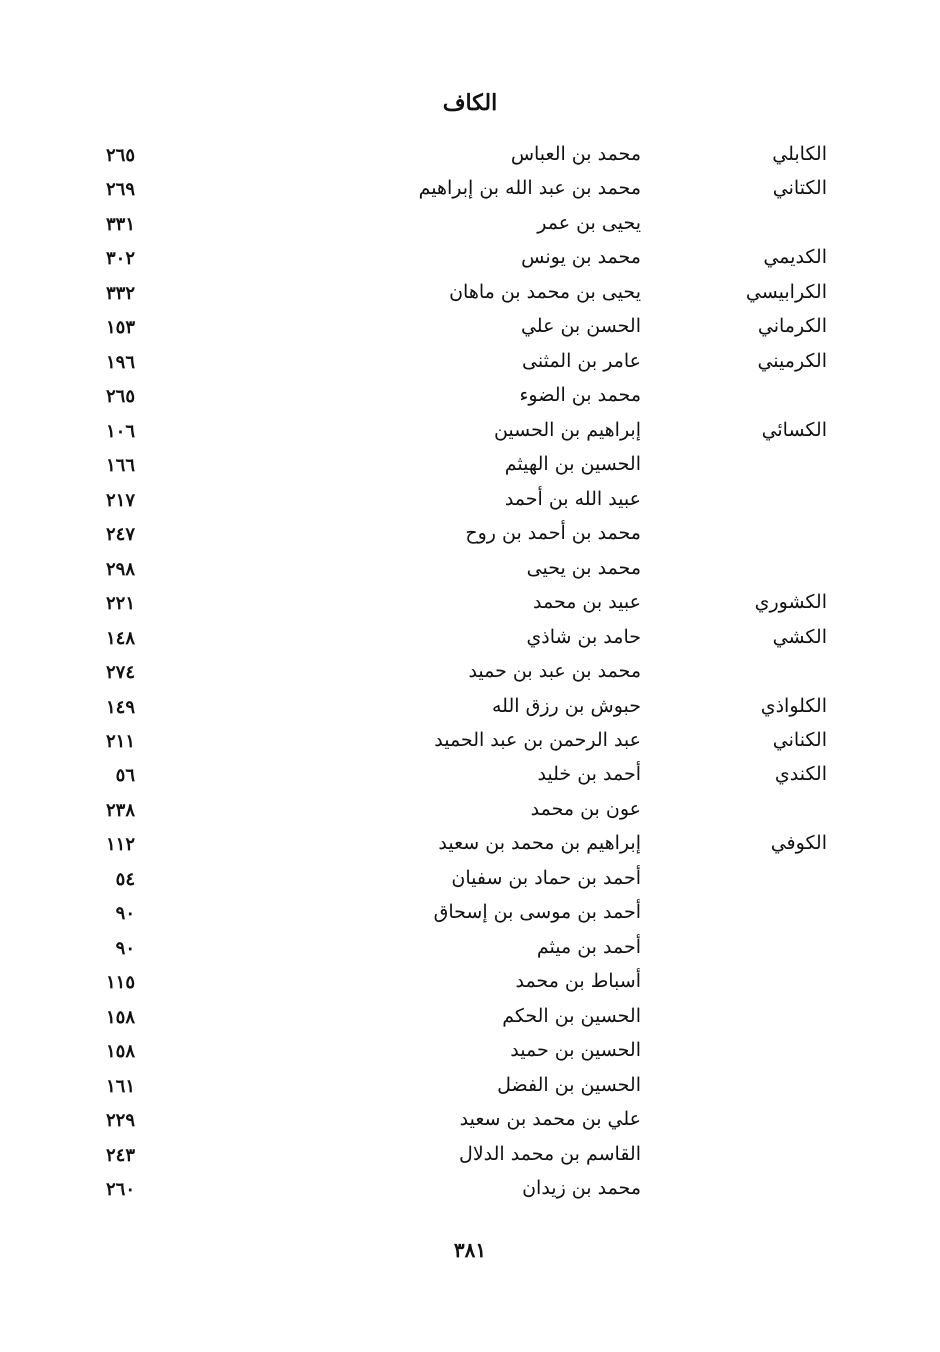 This screenshot has width=940, height=1352. What do you see at coordinates (799, 636) in the screenshot?
I see `nisba: الكشي` at bounding box center [799, 636].